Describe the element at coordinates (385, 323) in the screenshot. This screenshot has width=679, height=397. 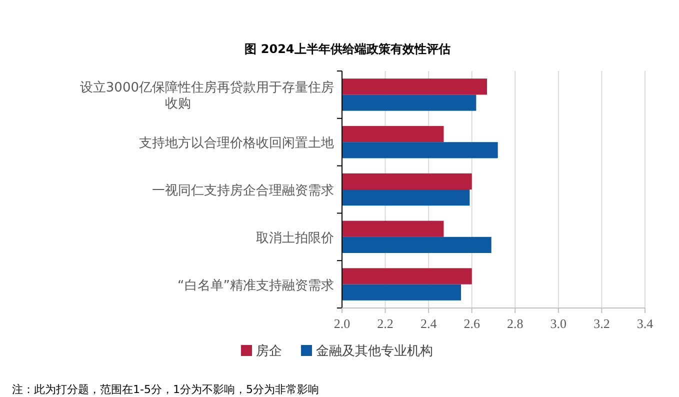
I see `x-tick-label: 2.2` at that location.